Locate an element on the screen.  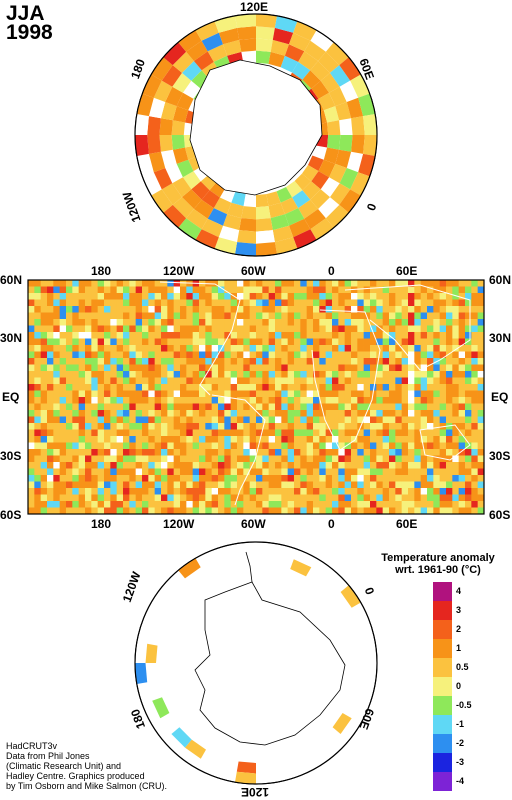
legend-label: -1 is located at coordinates (460, 724).